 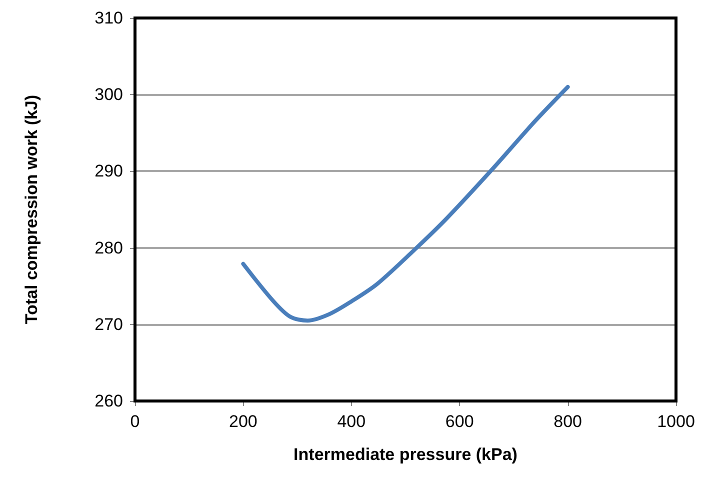 What do you see at coordinates (108, 401) in the screenshot?
I see `y-tick-label: 260` at bounding box center [108, 401].